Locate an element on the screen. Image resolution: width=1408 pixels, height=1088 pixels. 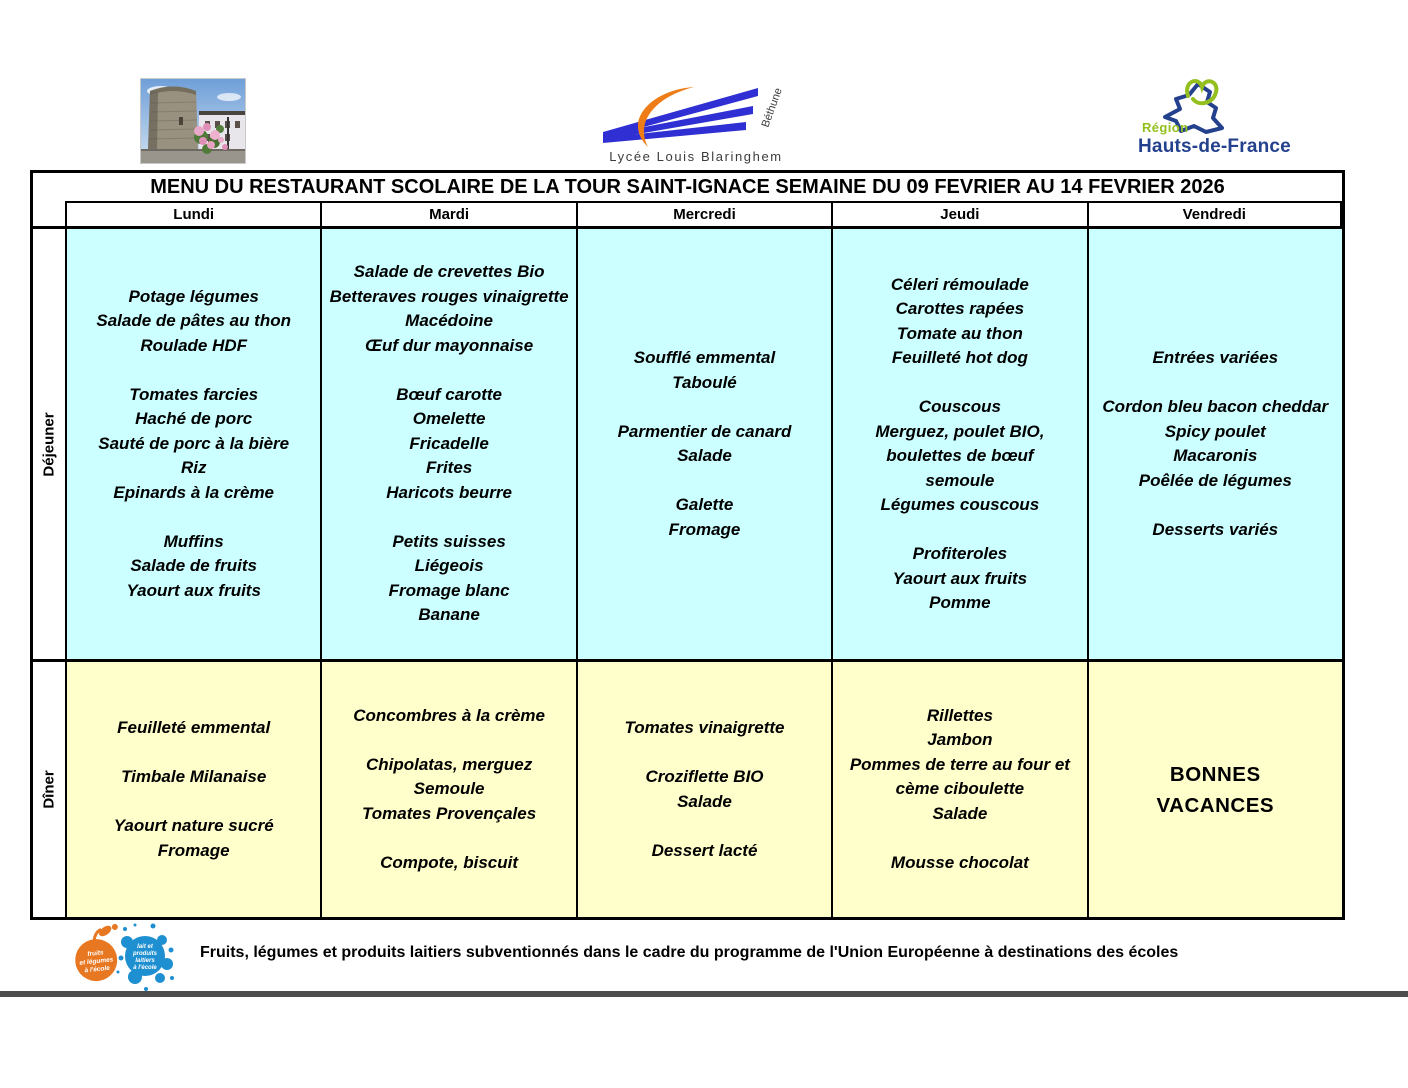
menu-item: Merguez, poulet BIO, boulettes de bœuf is located at coordinates (960, 443).